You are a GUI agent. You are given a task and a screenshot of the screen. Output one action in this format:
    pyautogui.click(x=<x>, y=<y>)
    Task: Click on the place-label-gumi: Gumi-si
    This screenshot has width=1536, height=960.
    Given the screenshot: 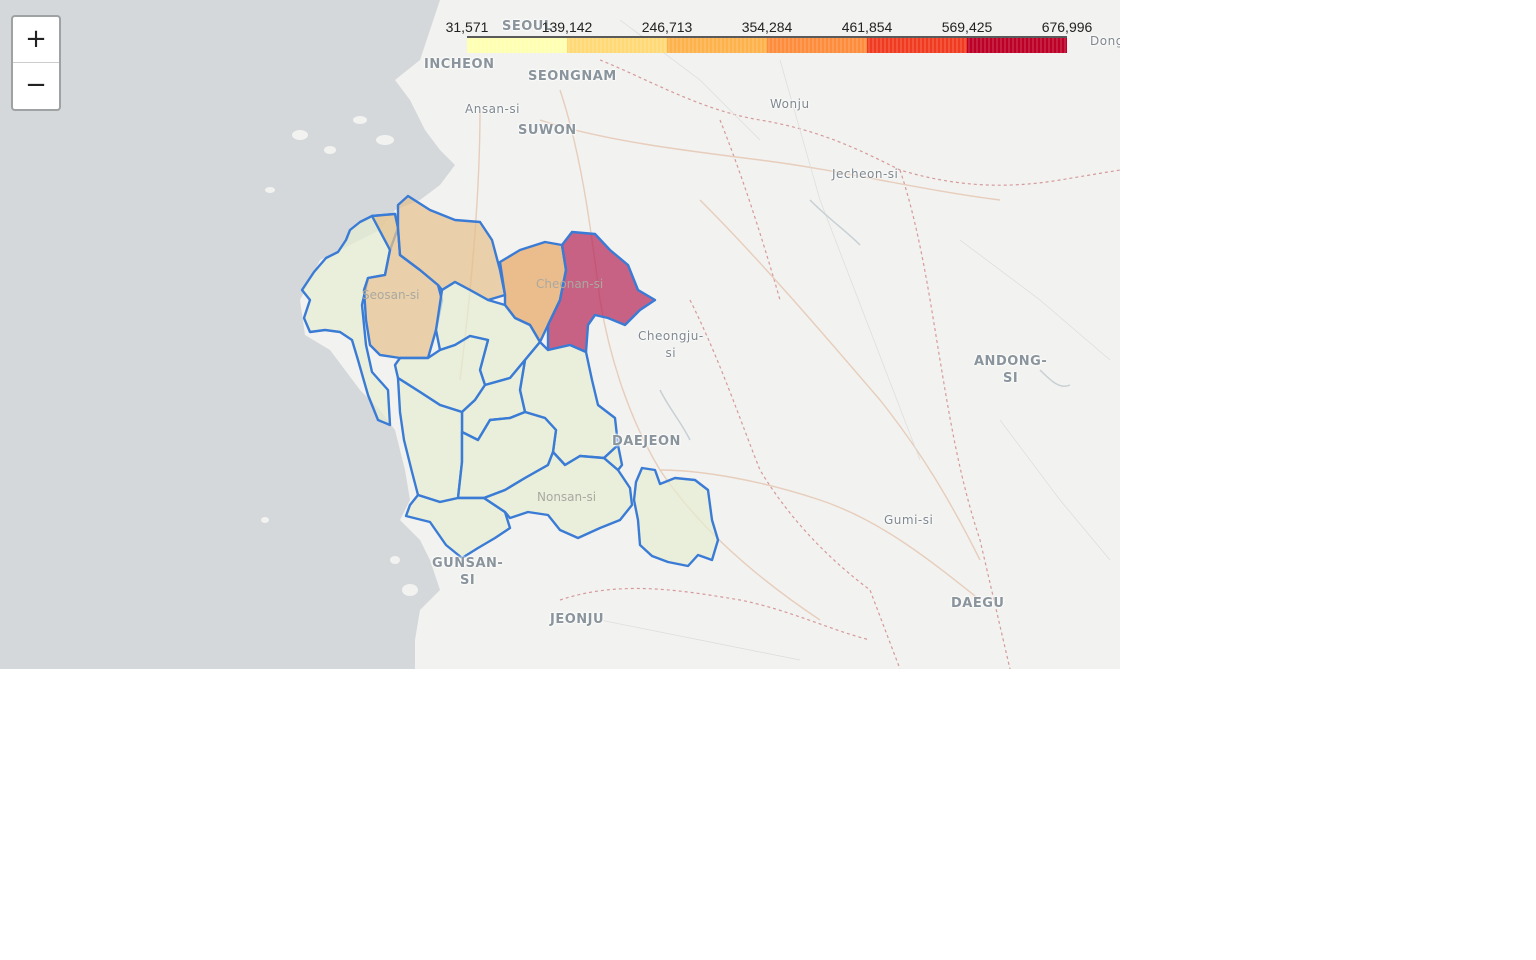 What is the action you would take?
    pyautogui.click(x=909, y=520)
    